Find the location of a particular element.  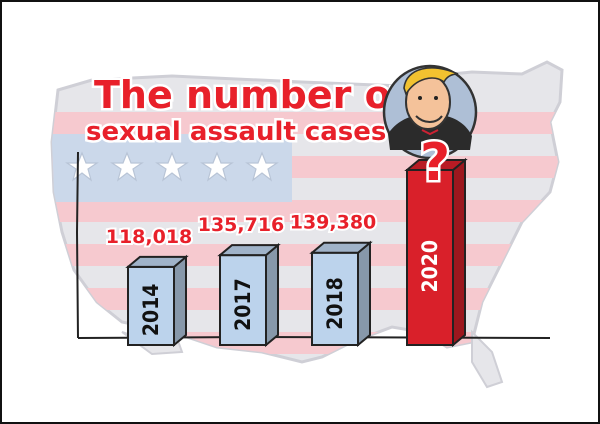

bar-value-label: 139,380 is located at coordinates (333, 223).